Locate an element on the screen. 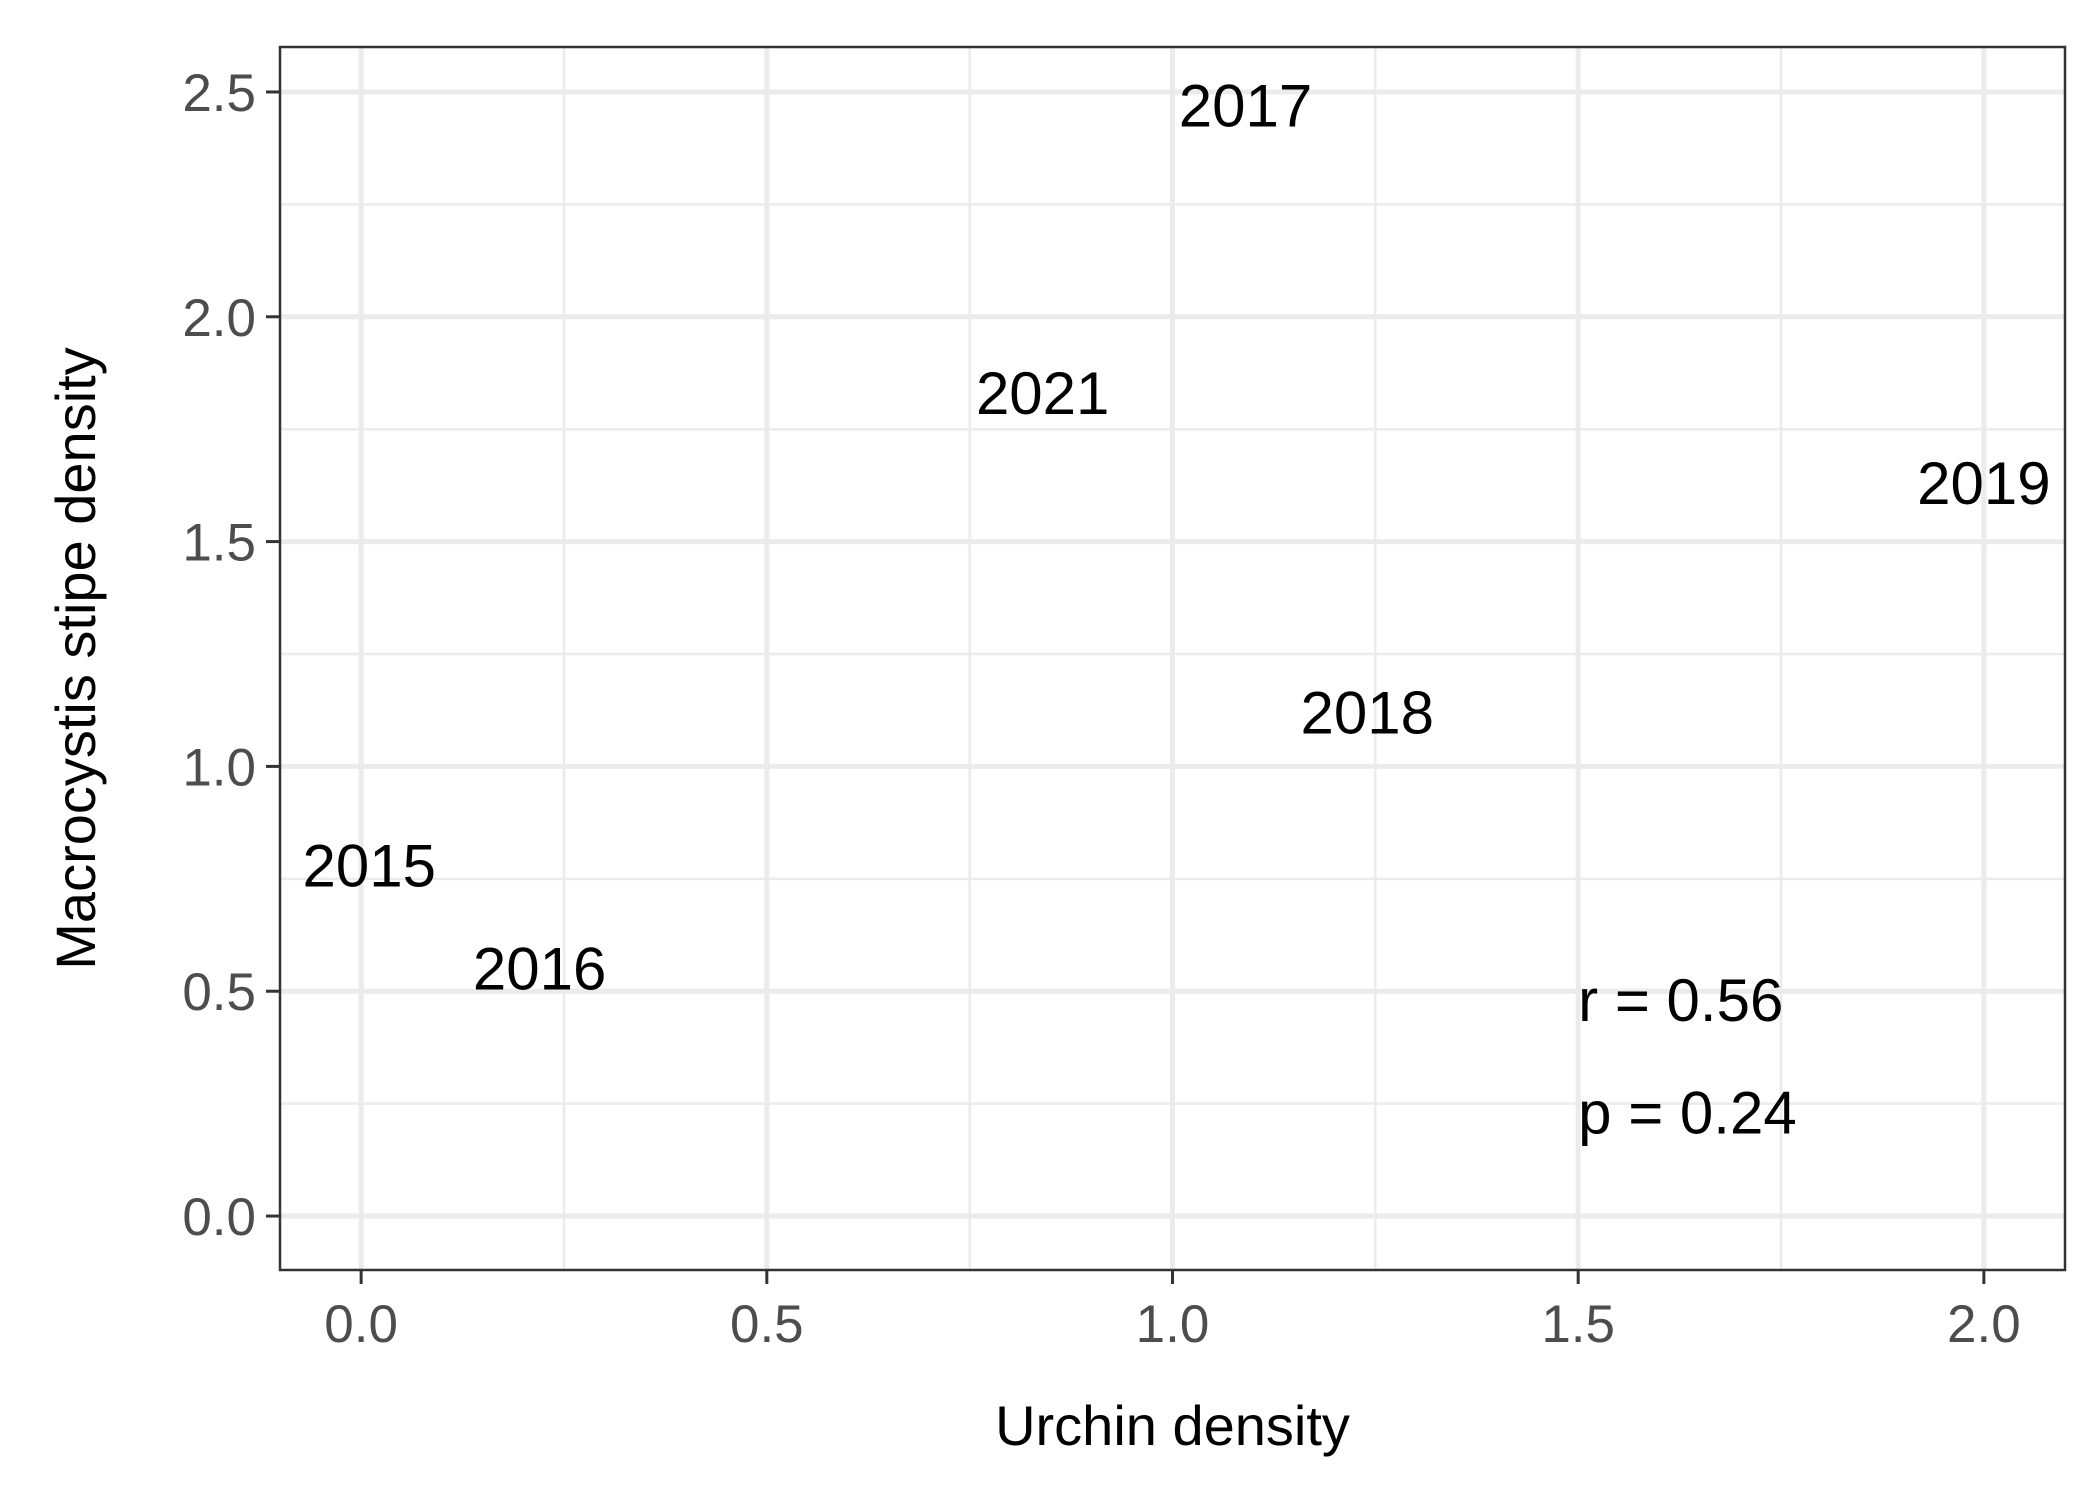 This screenshot has width=2100, height=1500. point-label-2018: 2018 is located at coordinates (1366, 712).